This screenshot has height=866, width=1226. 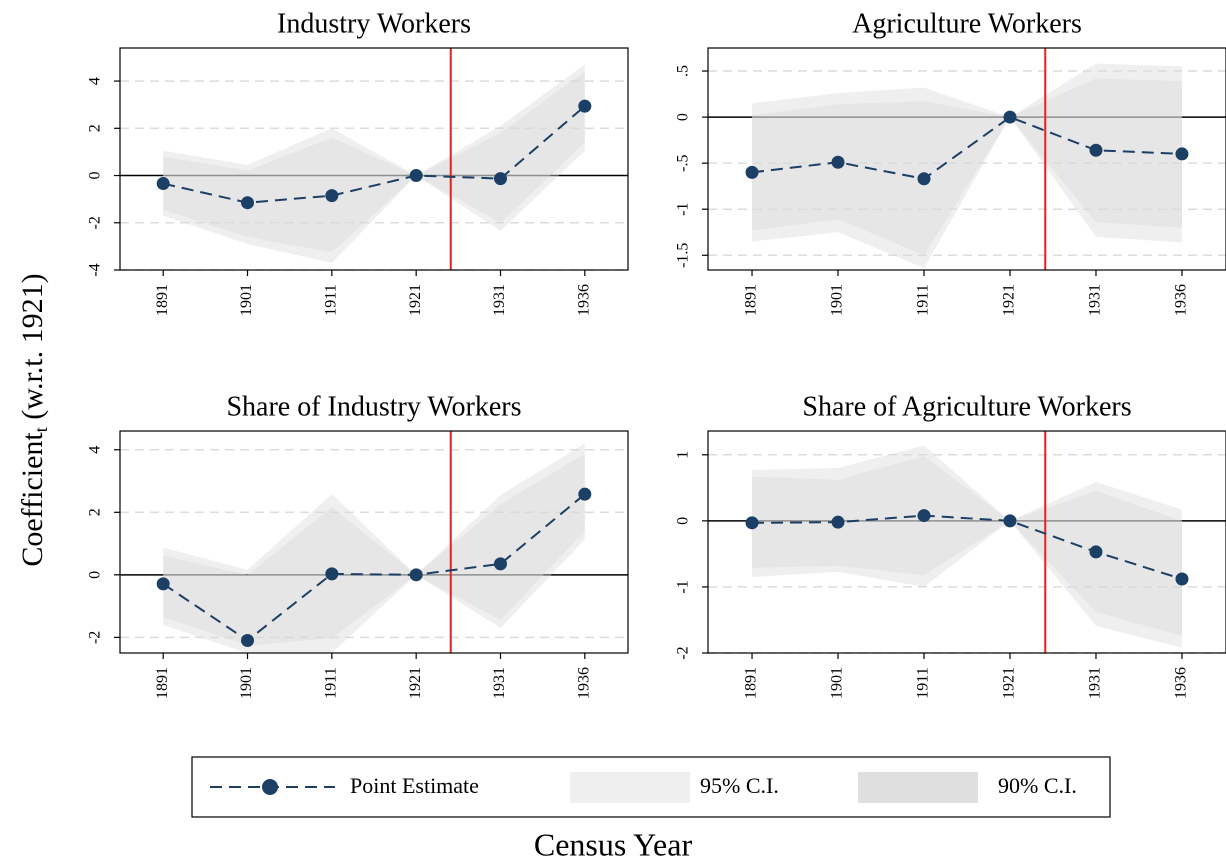 I want to click on y-axis-label: Coefficientt (w.r.t. 1921), so click(x=33, y=419).